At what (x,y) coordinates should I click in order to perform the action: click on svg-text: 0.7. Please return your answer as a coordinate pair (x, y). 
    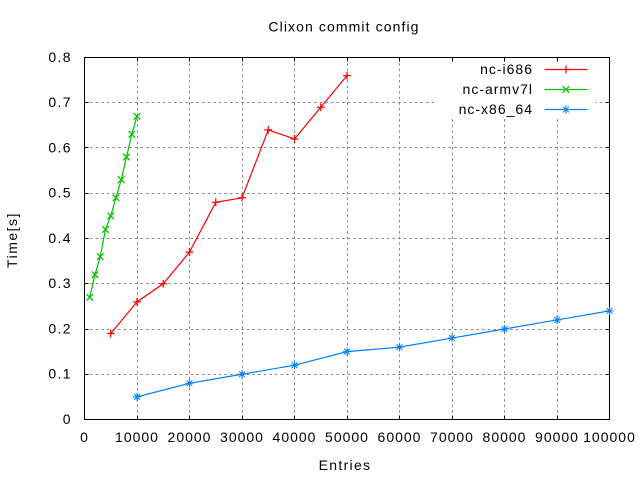
    Looking at the image, I should click on (59, 102).